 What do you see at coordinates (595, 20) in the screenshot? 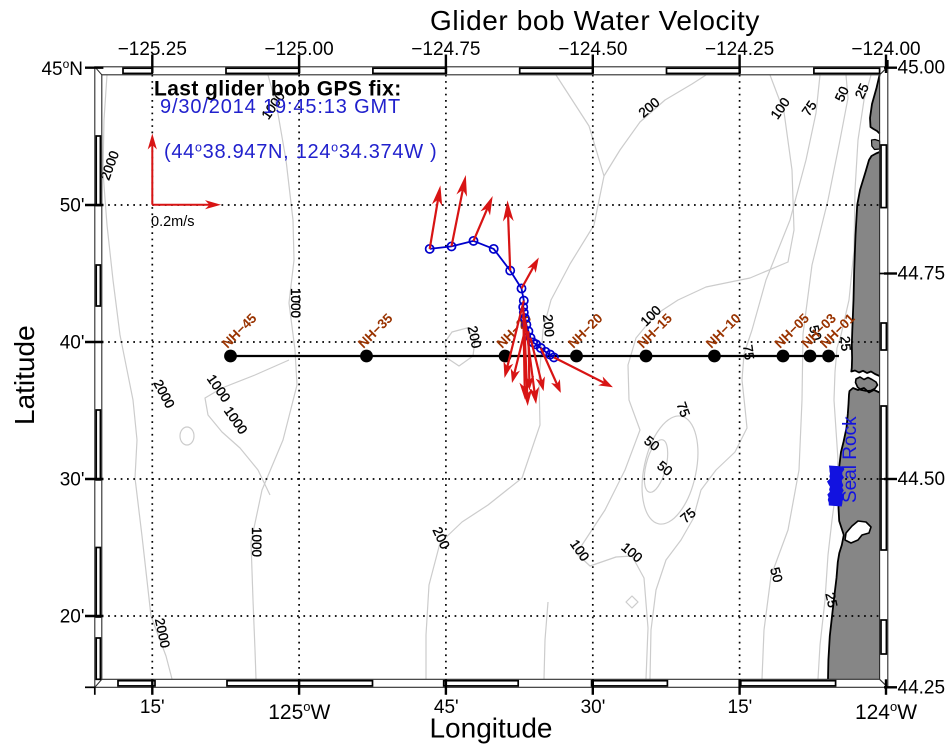
I see `svg-text: Glider bob Water Velocity` at bounding box center [595, 20].